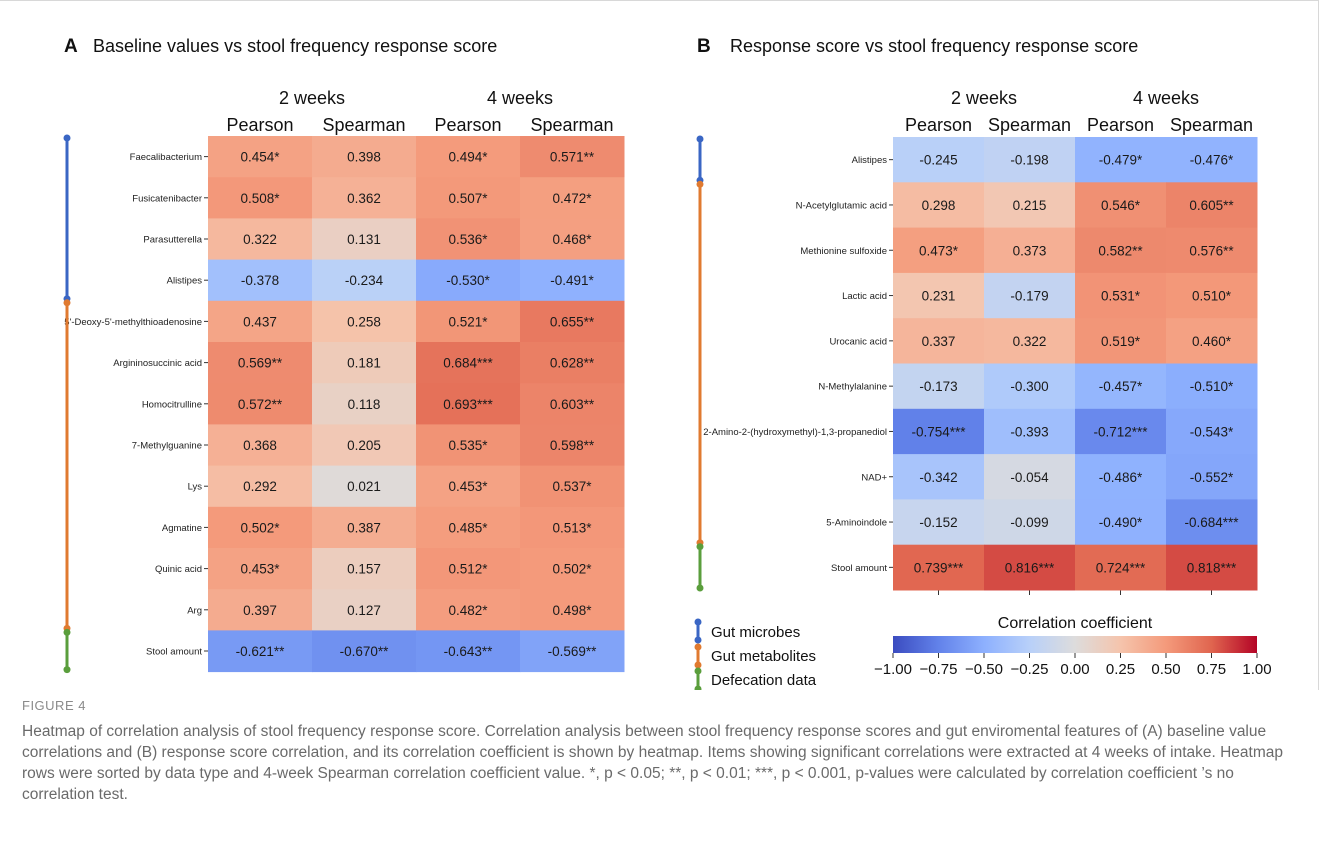 The image size is (1319, 861). I want to click on cell-value-label: 0.021, so click(364, 486).